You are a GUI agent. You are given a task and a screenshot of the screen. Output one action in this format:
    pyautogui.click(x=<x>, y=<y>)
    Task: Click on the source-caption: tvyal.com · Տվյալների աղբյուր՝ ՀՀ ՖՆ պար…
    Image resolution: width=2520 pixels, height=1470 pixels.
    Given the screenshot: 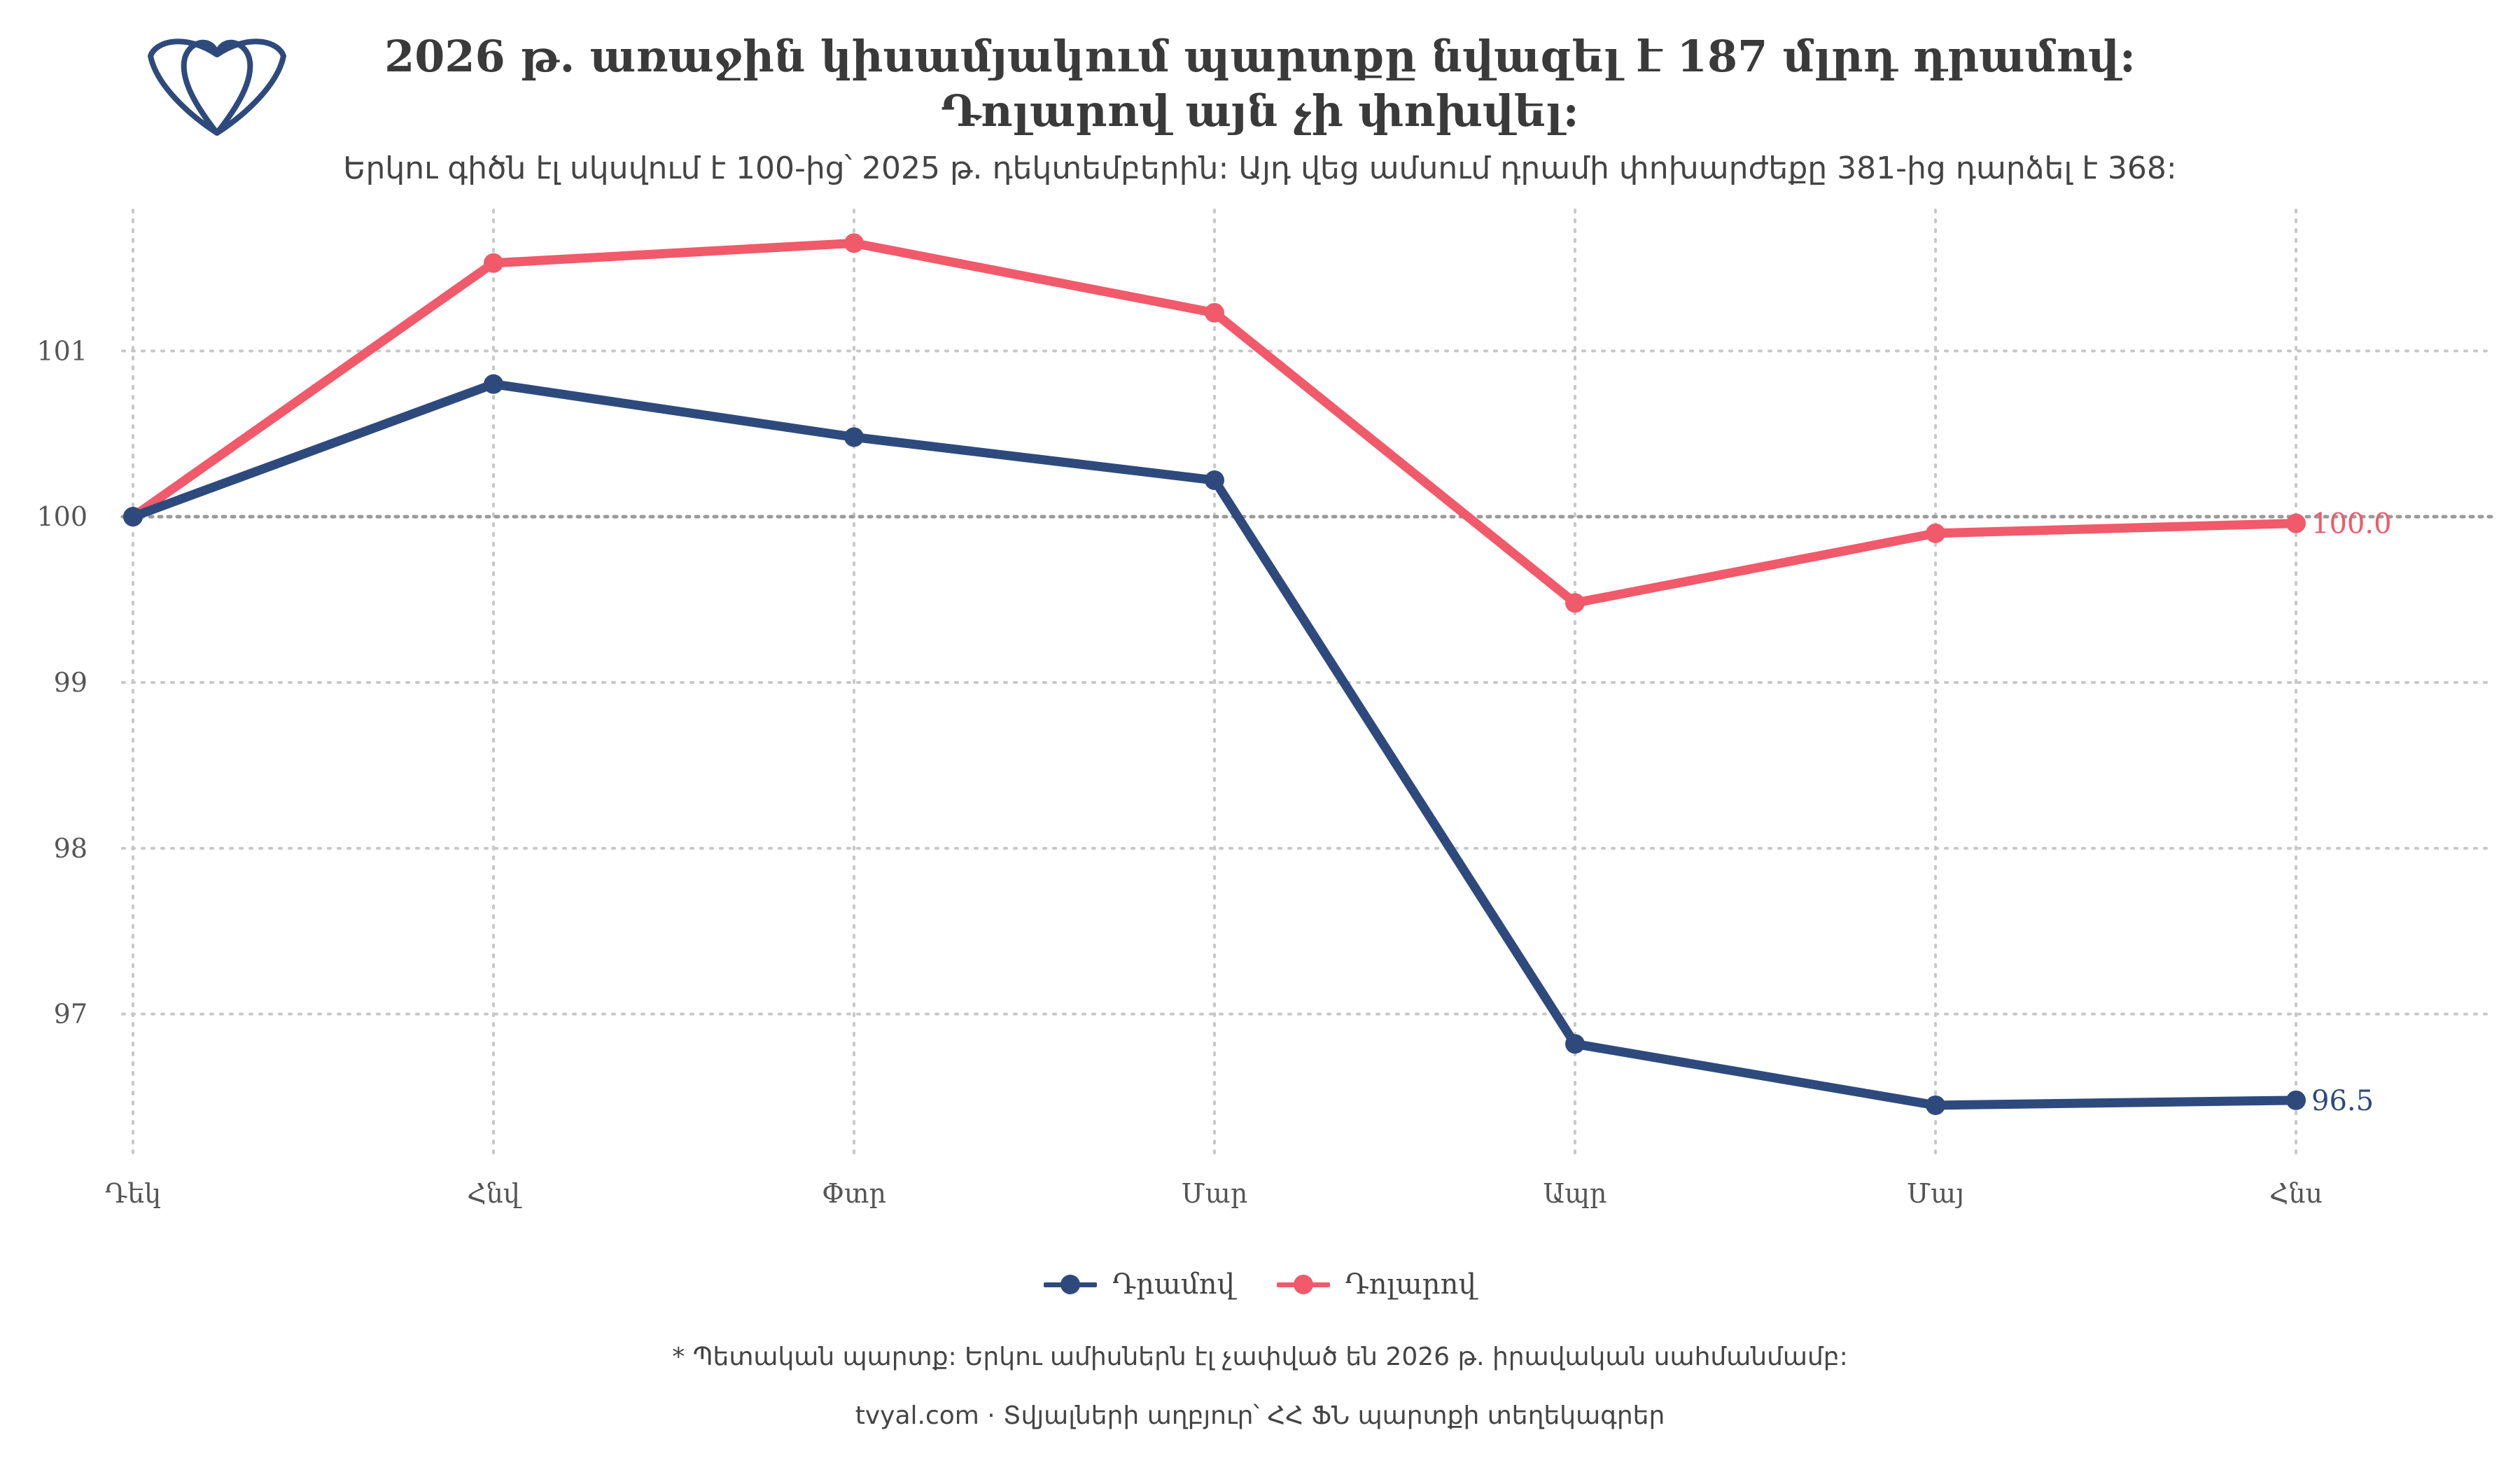 What is the action you would take?
    pyautogui.click(x=1260, y=1415)
    